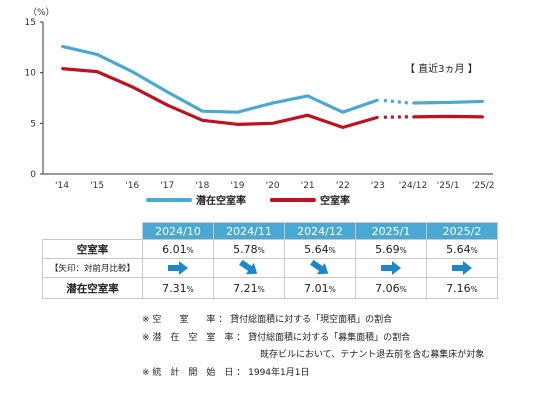 This screenshot has width=536, height=400. What do you see at coordinates (97, 186) in the screenshot?
I see `x-tick-label: '15` at bounding box center [97, 186].